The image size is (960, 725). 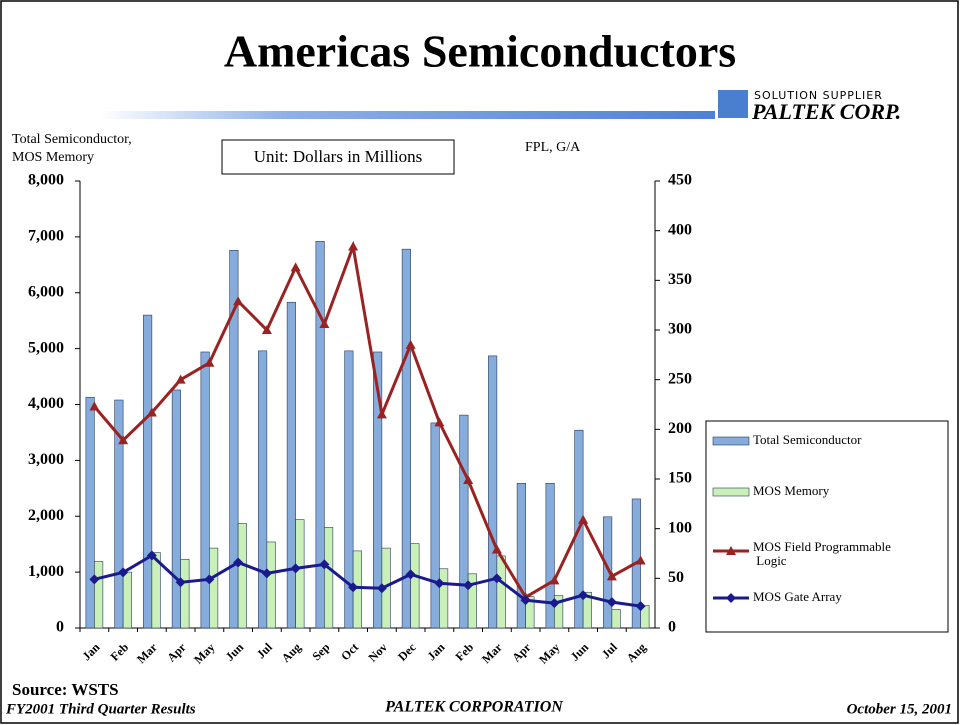 I want to click on logo-tagline: SOLUTION SUPPLIER, so click(x=818, y=95).